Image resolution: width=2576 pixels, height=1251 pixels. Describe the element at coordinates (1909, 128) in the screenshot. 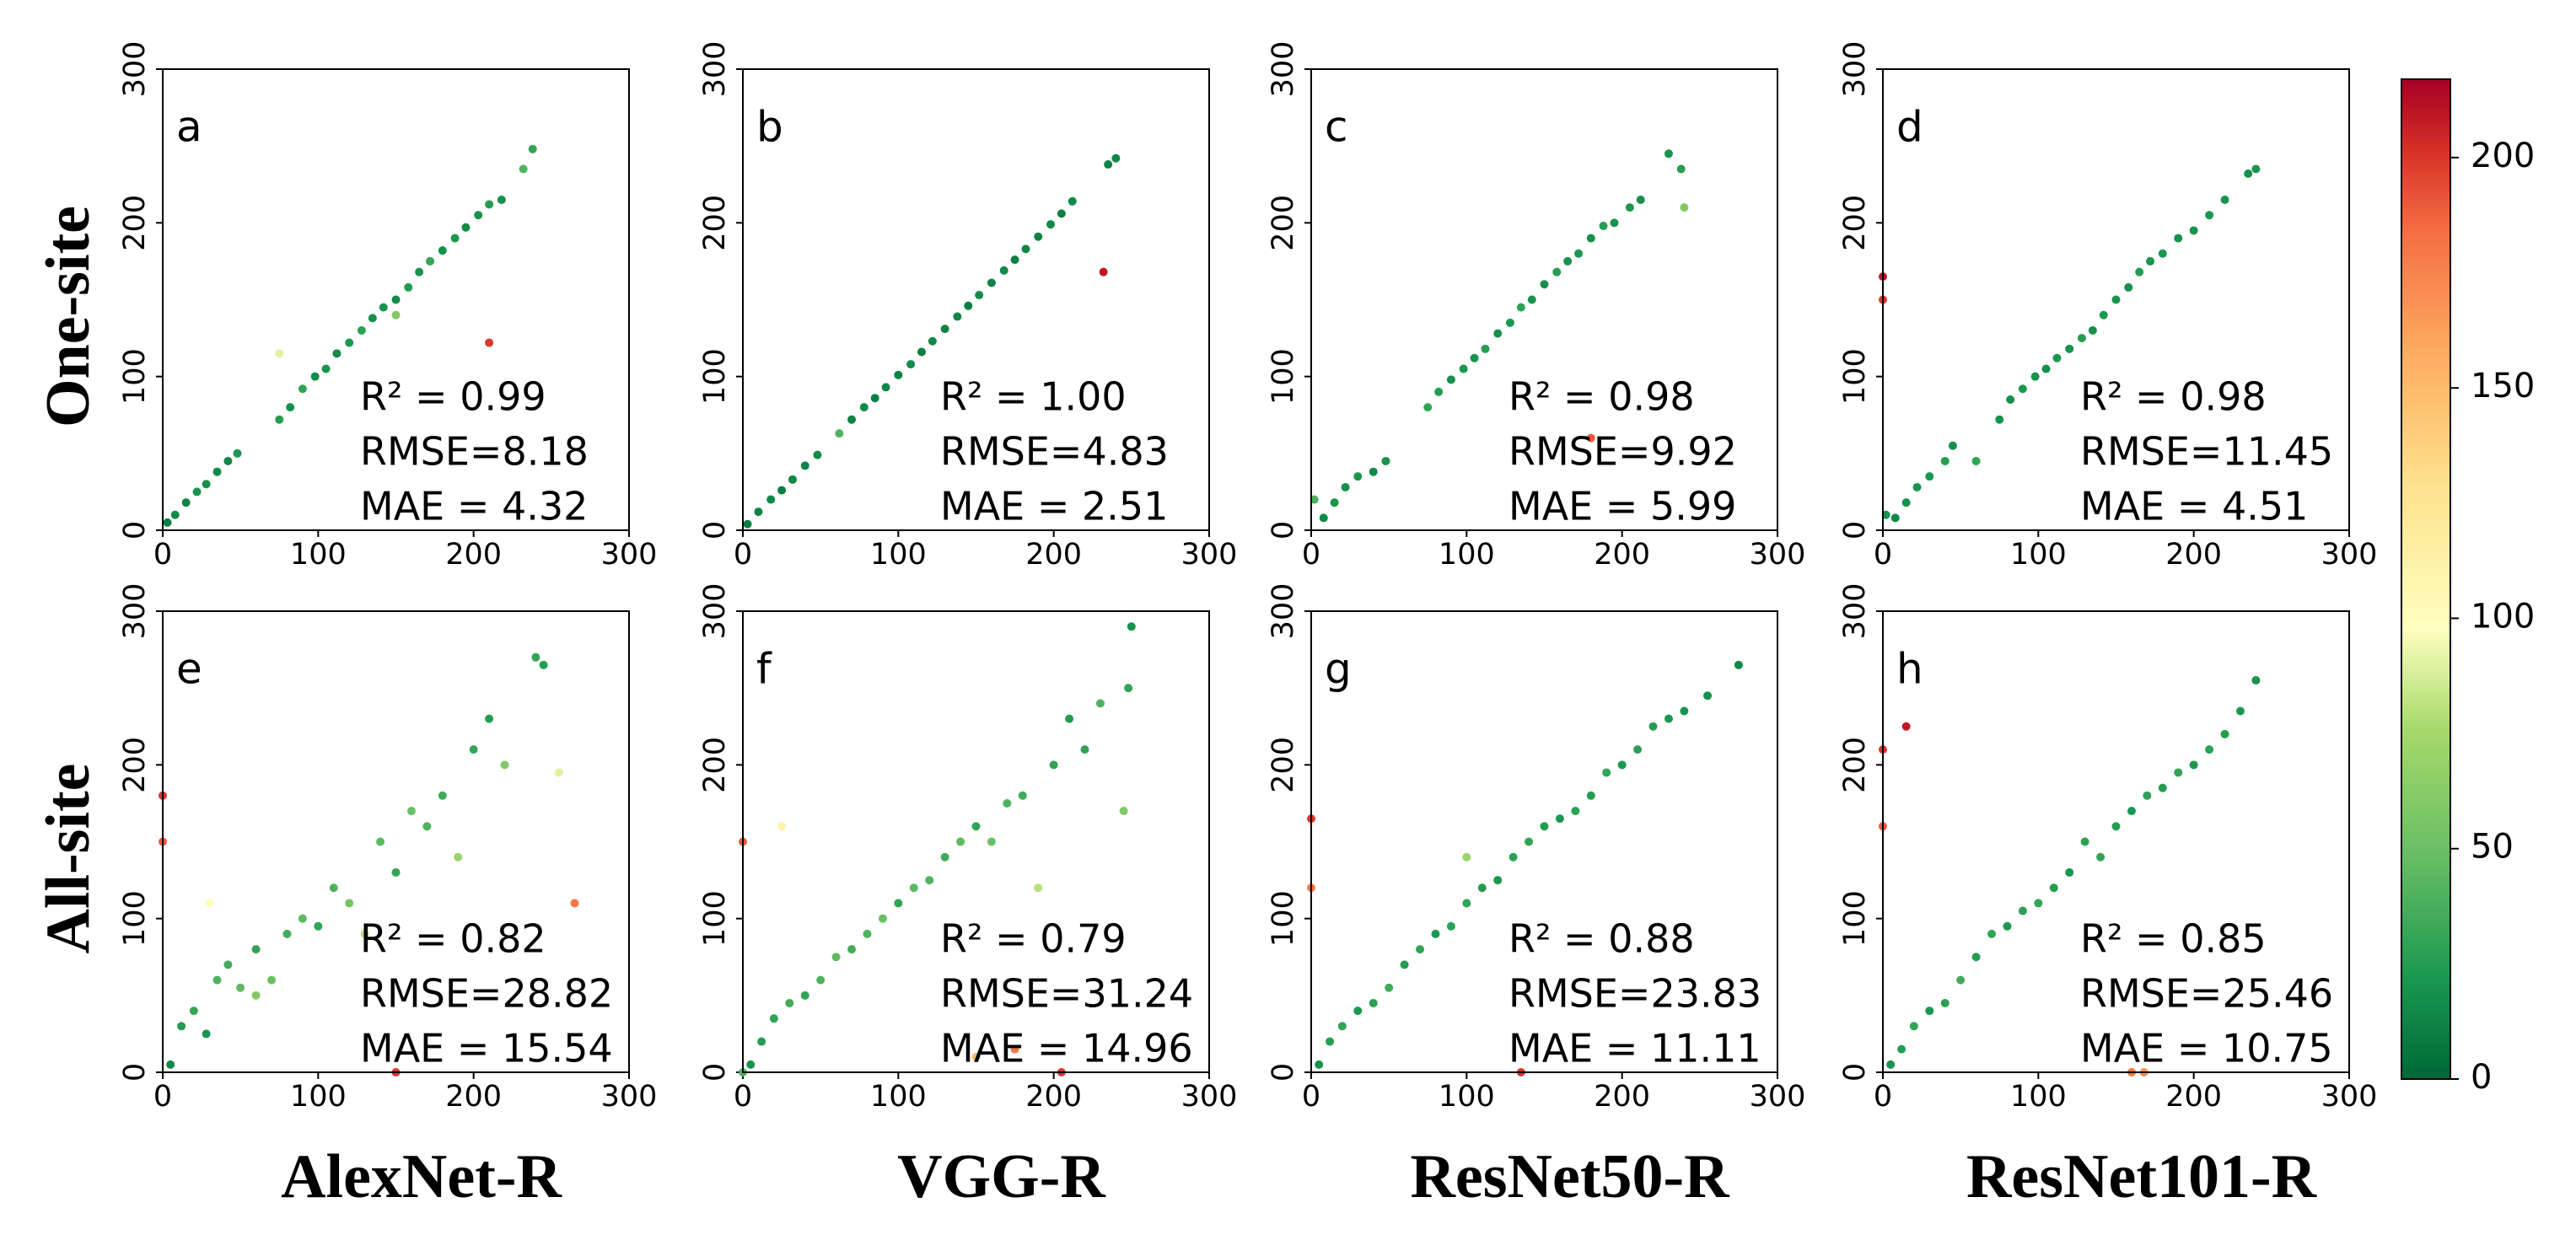

I see `panel-letter: d` at that location.